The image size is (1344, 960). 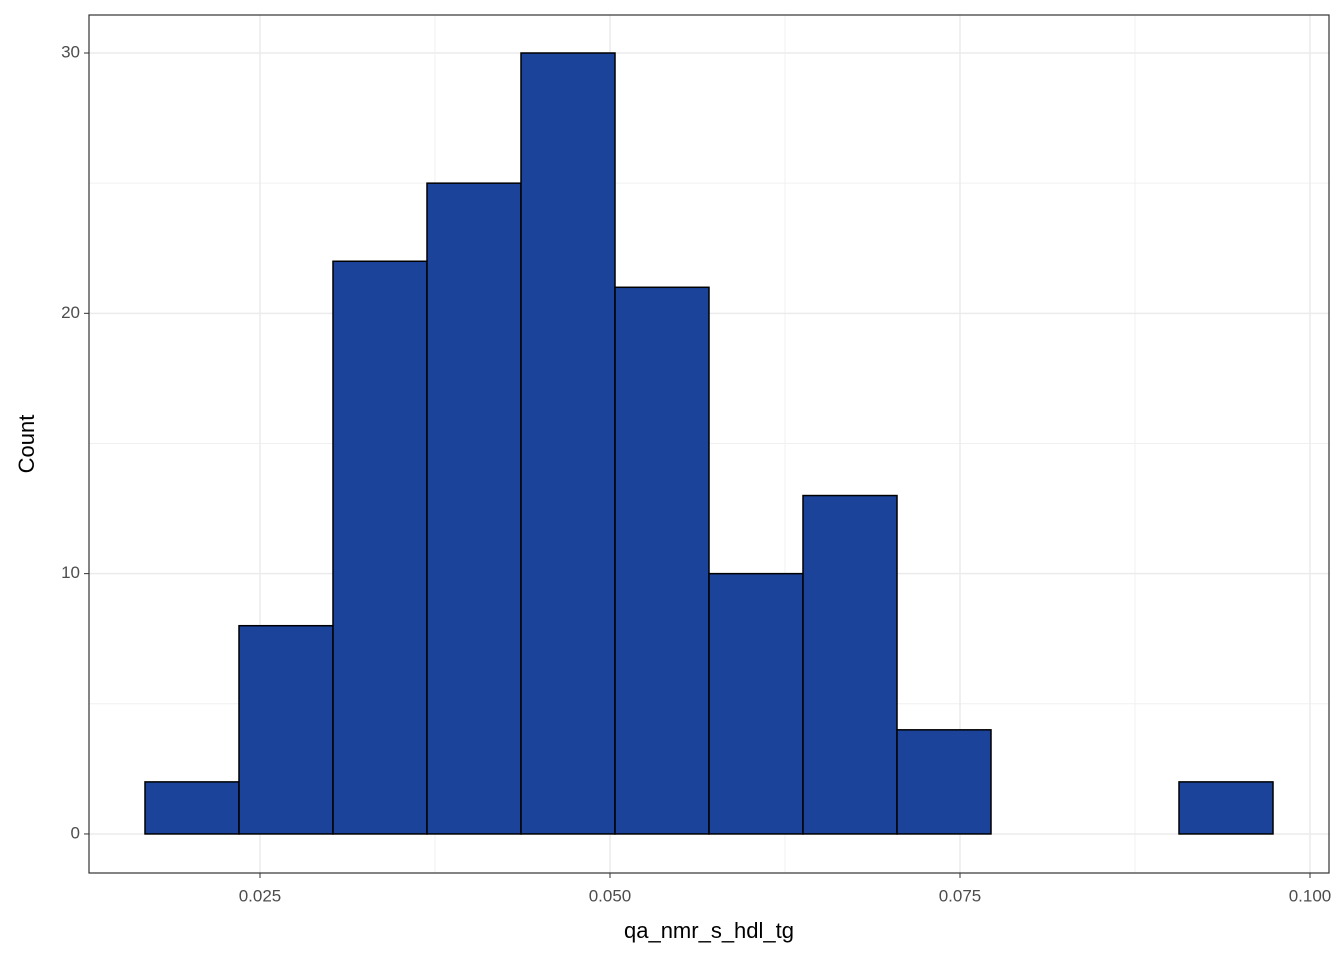 What do you see at coordinates (75, 832) in the screenshot?
I see `y-tick-label: 0` at bounding box center [75, 832].